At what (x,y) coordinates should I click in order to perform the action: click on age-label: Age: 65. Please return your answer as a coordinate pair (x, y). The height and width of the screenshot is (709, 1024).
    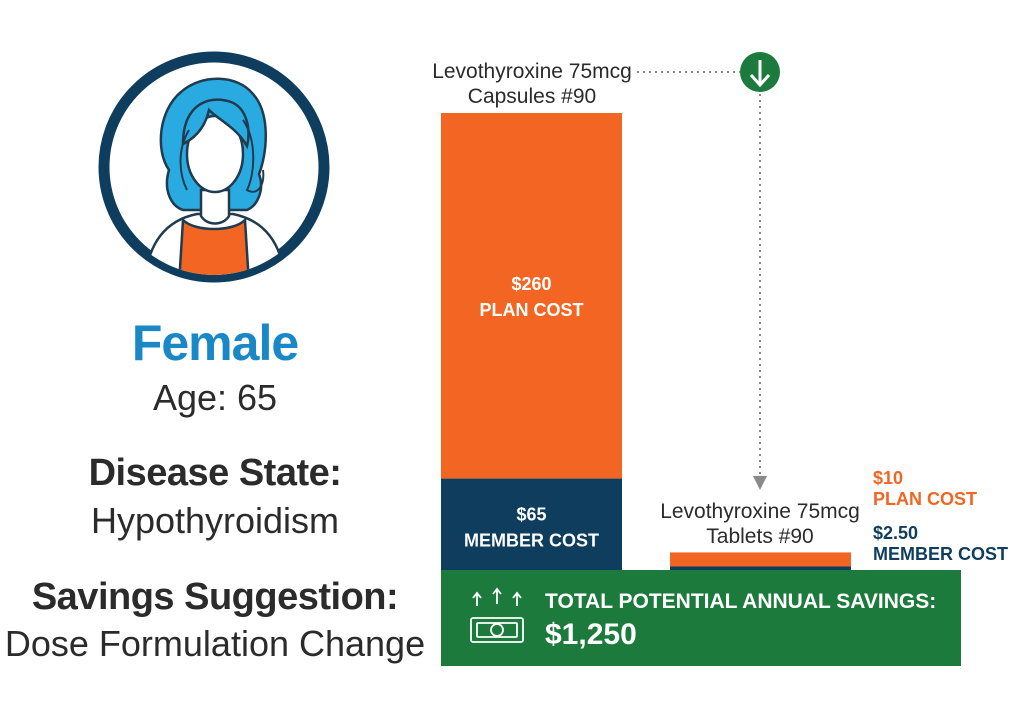
    Looking at the image, I should click on (215, 397).